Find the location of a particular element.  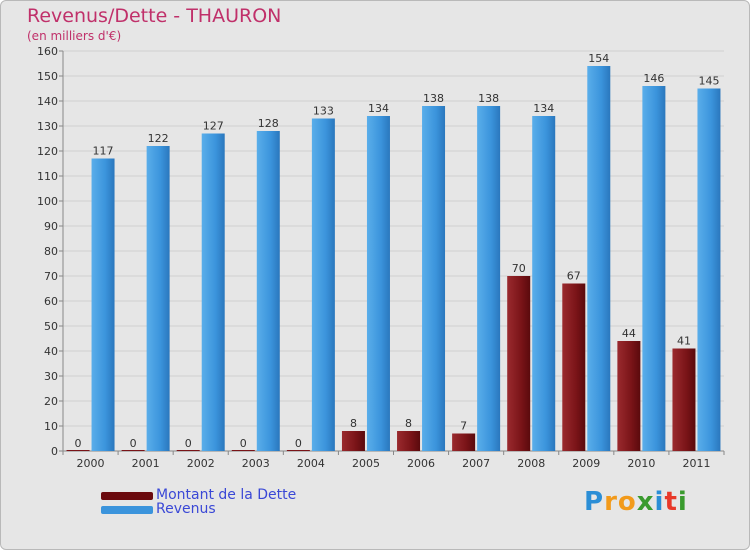

logo-letter: o is located at coordinates (627, 502).